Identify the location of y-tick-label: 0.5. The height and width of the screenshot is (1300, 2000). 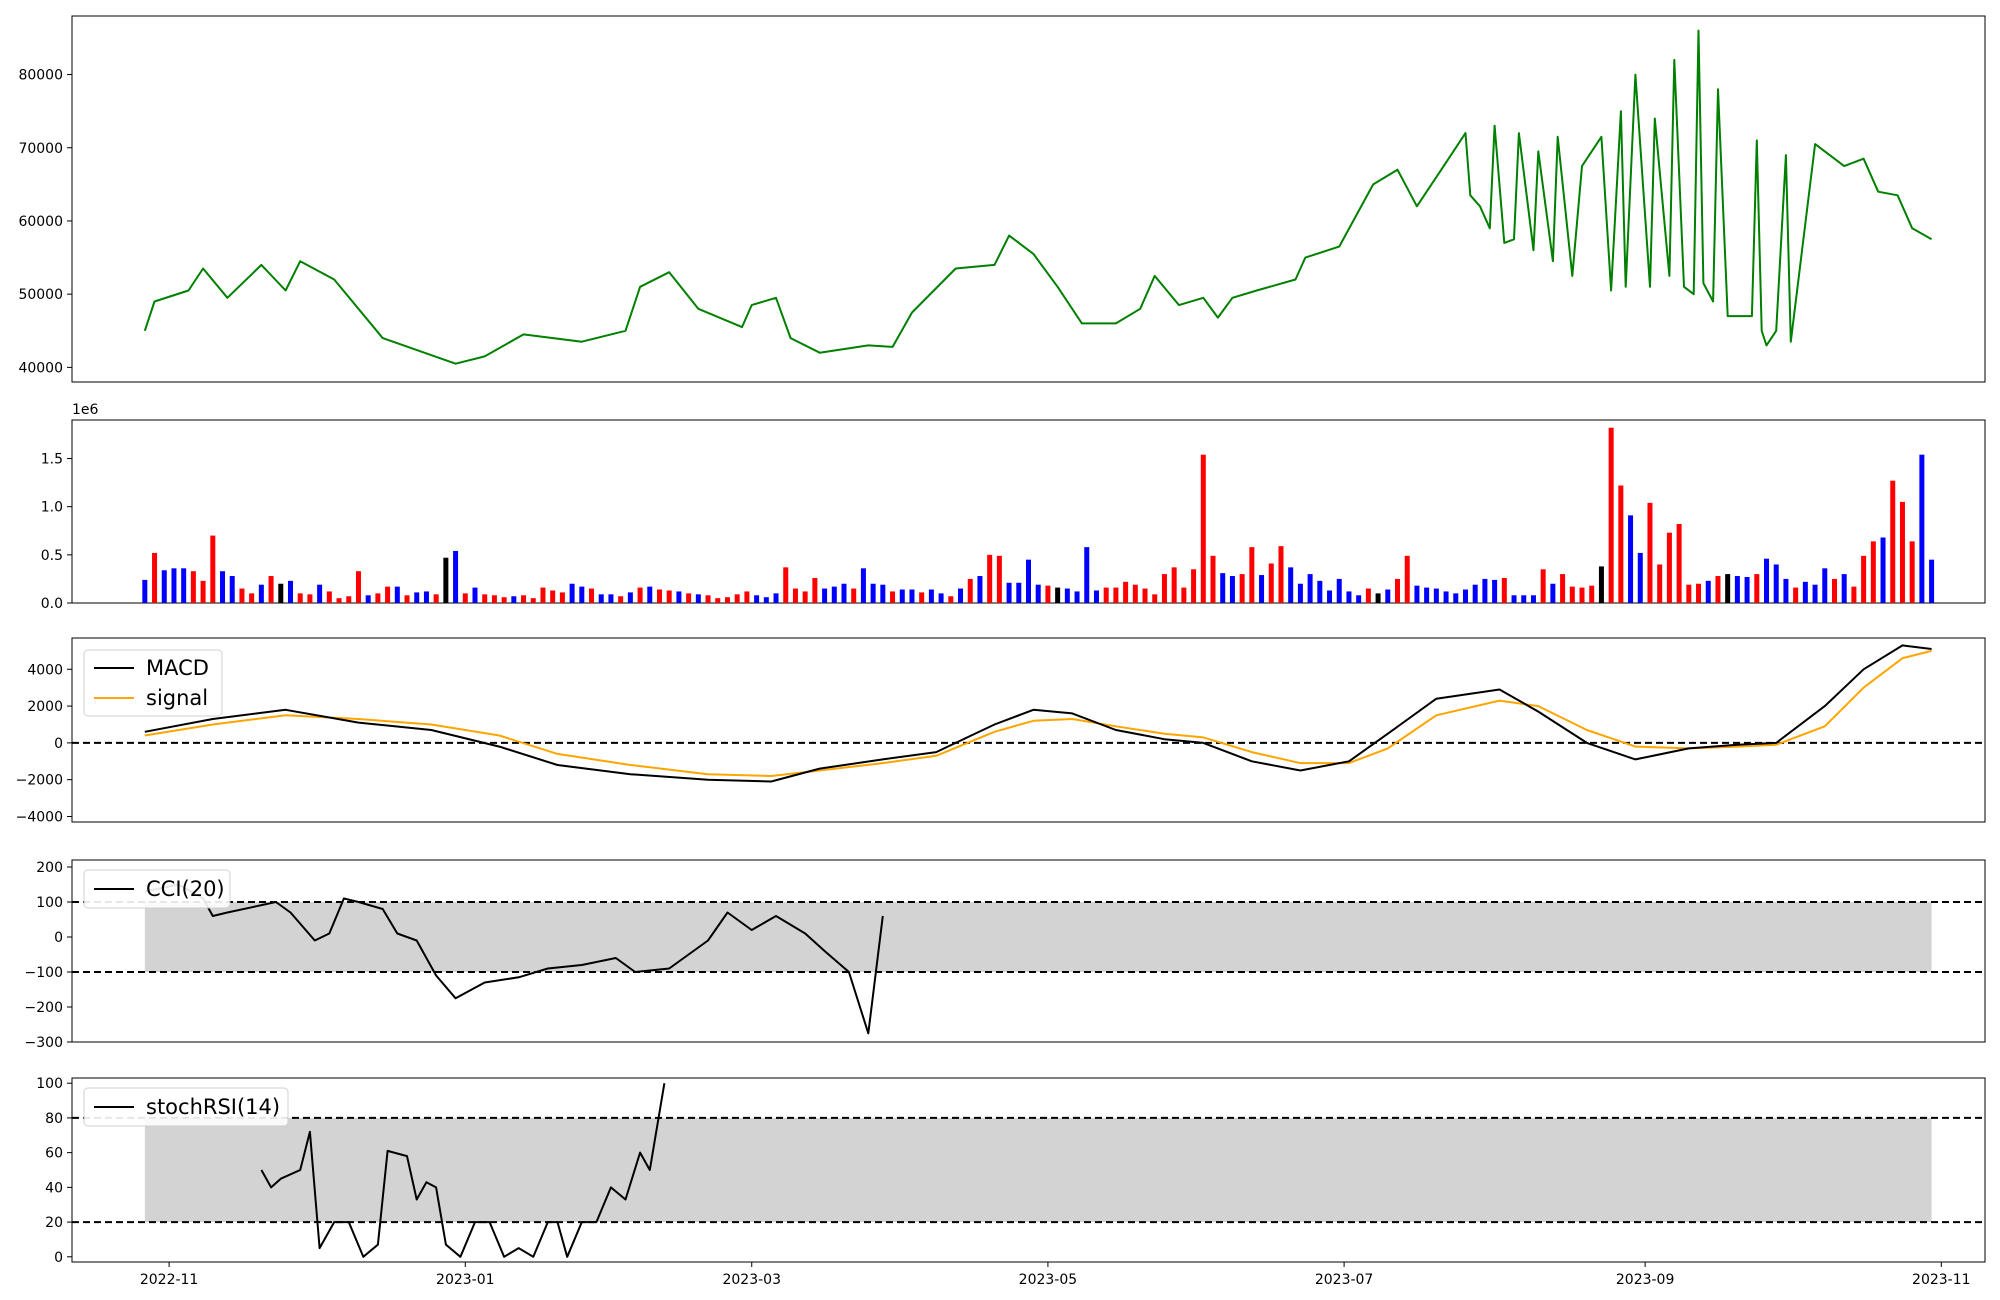
(52, 556).